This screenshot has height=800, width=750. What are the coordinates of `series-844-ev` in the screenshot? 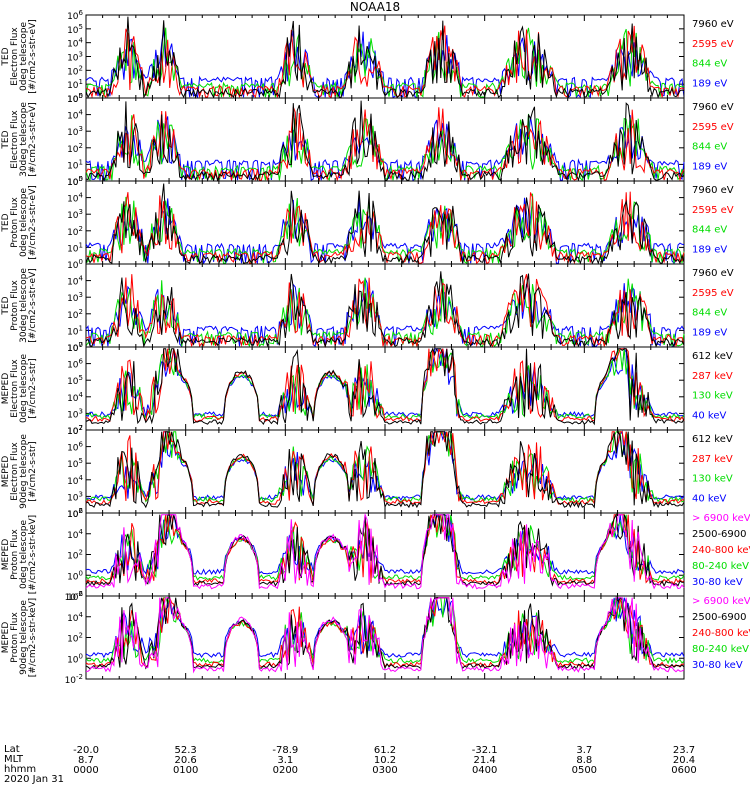 It's located at (385, 147).